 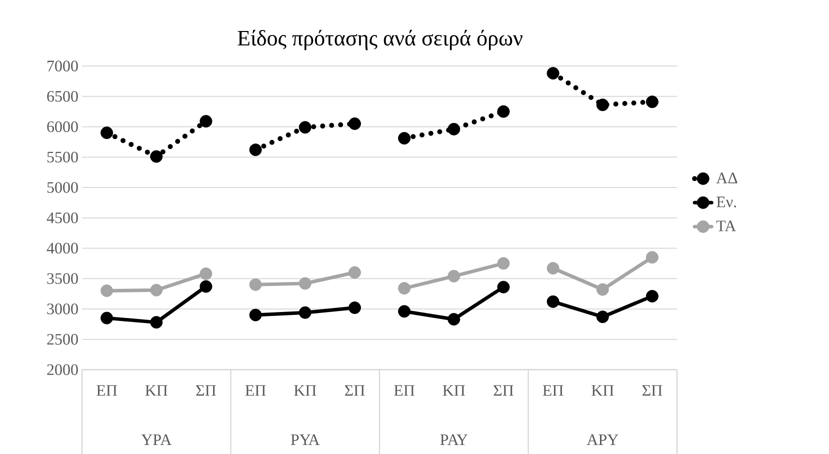 I want to click on legend-label: ΤΑ, so click(x=726, y=226).